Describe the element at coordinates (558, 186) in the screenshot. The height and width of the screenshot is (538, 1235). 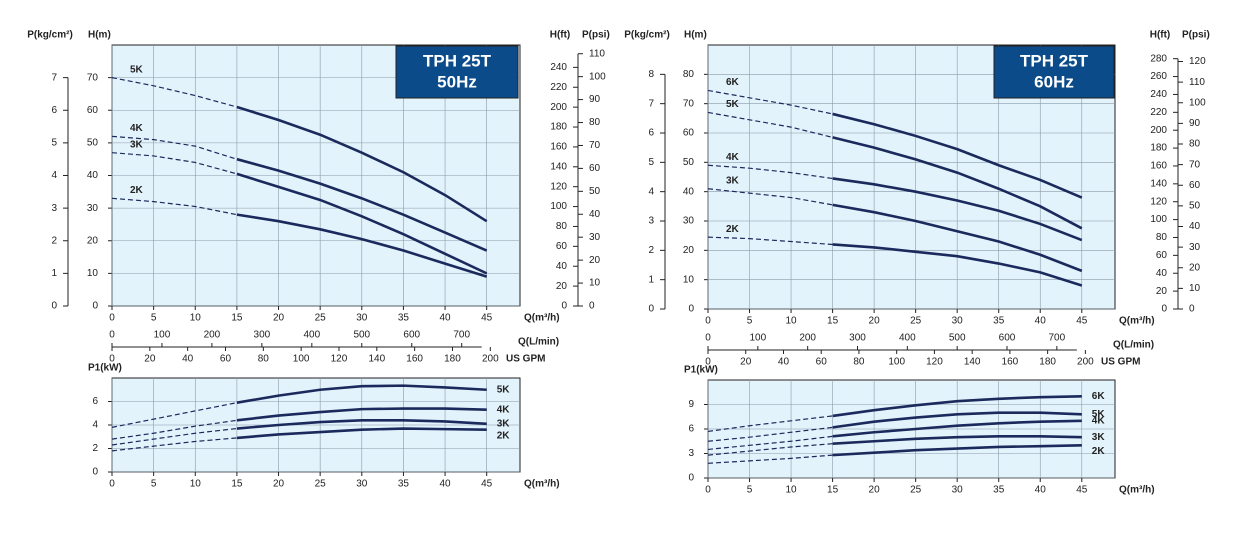
I see `y-tick-label: 120` at that location.